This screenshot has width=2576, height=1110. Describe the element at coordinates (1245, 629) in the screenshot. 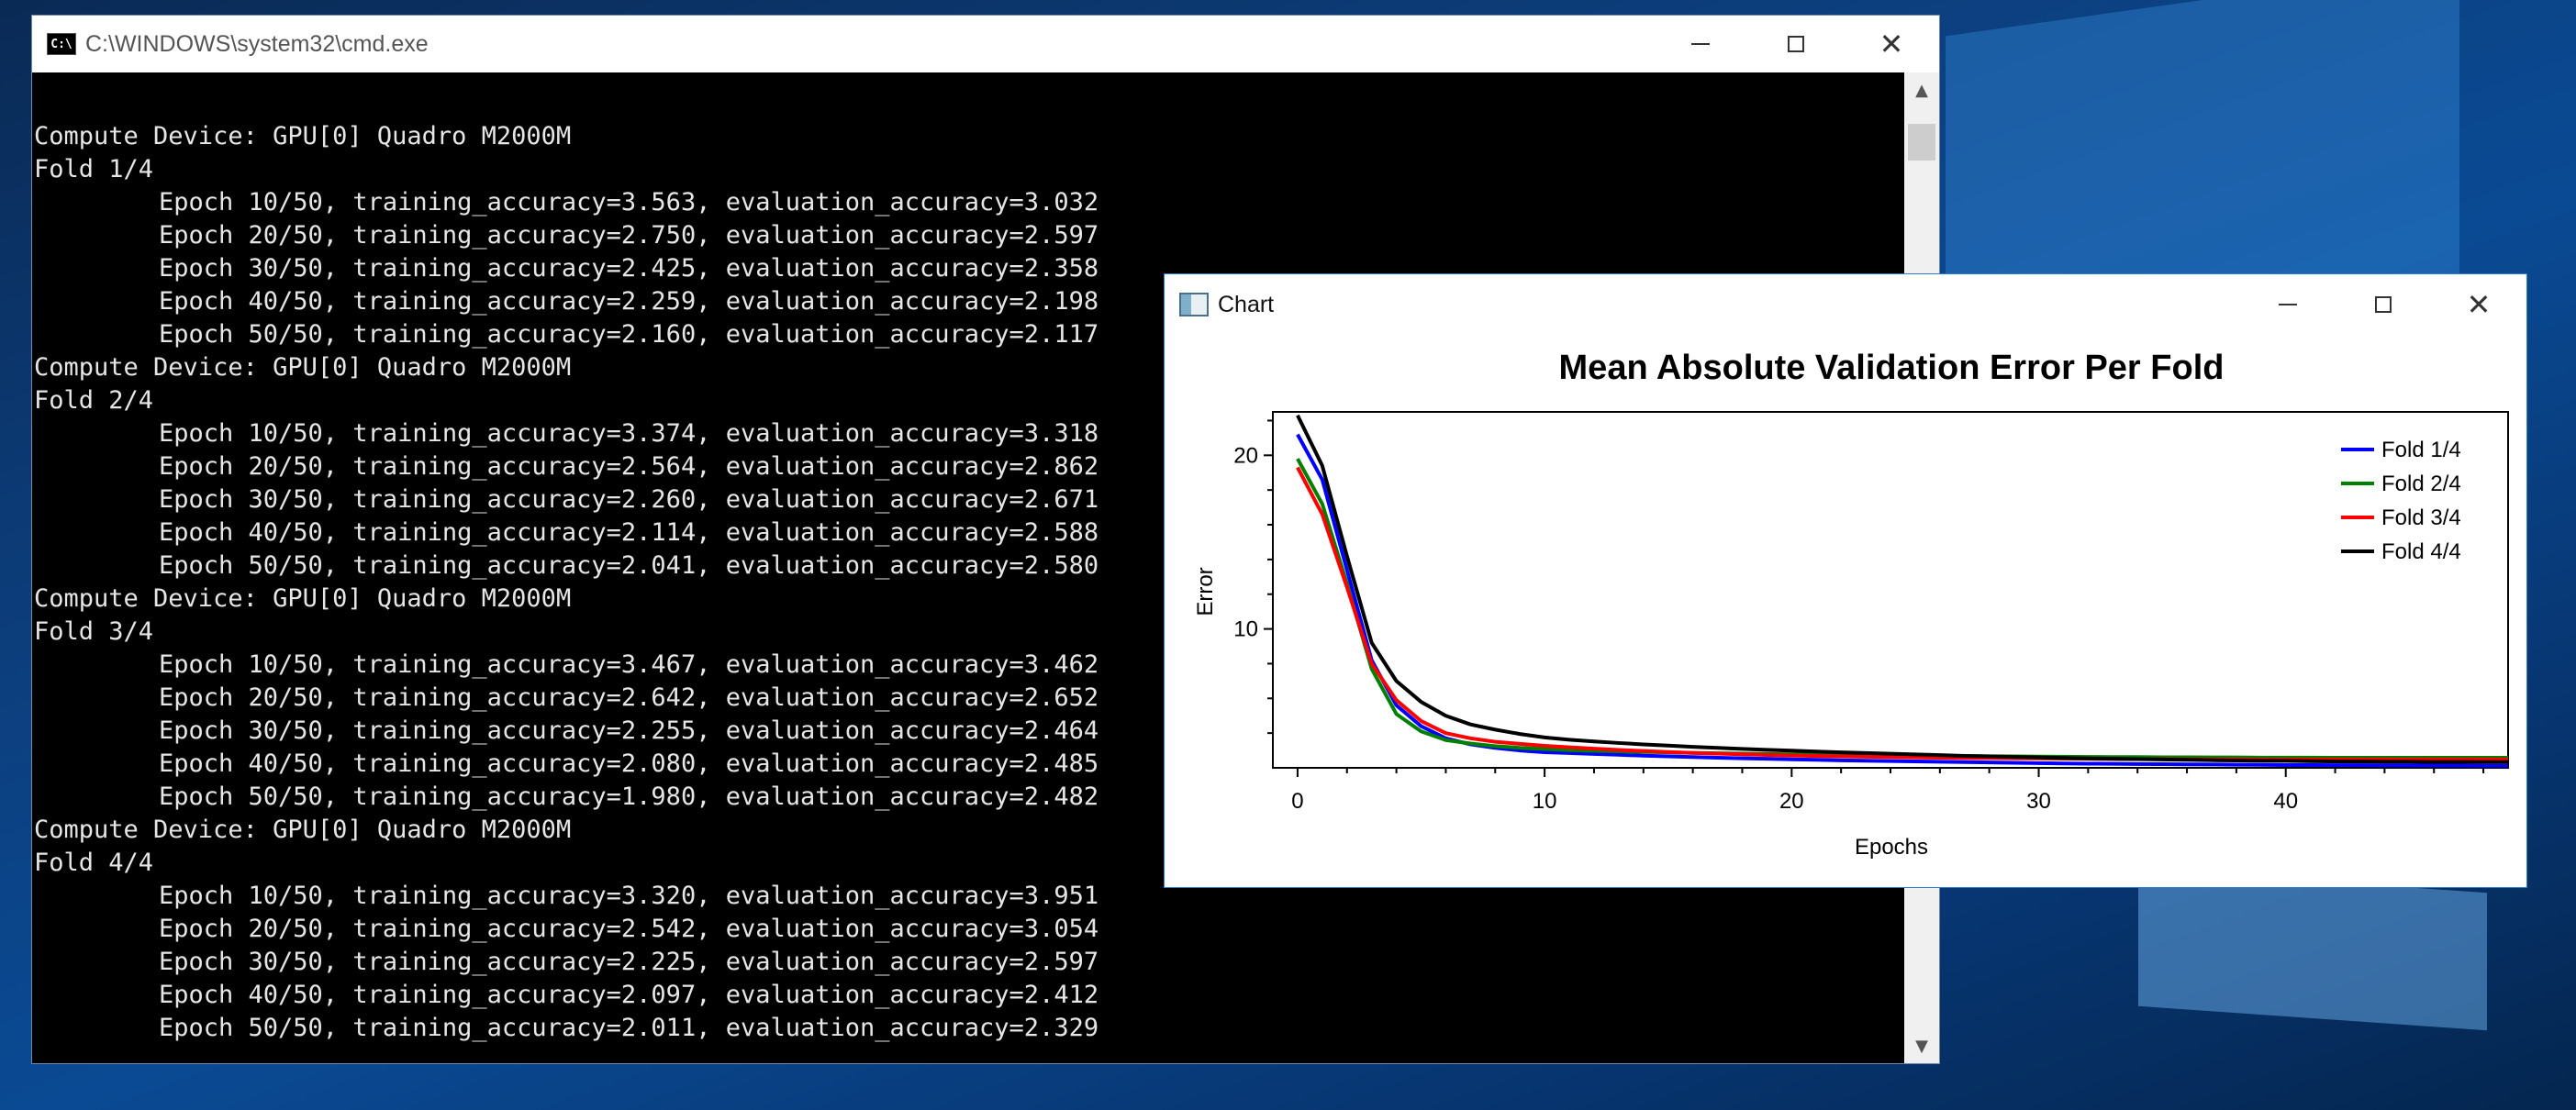

I see `y-tick-label: 10` at that location.